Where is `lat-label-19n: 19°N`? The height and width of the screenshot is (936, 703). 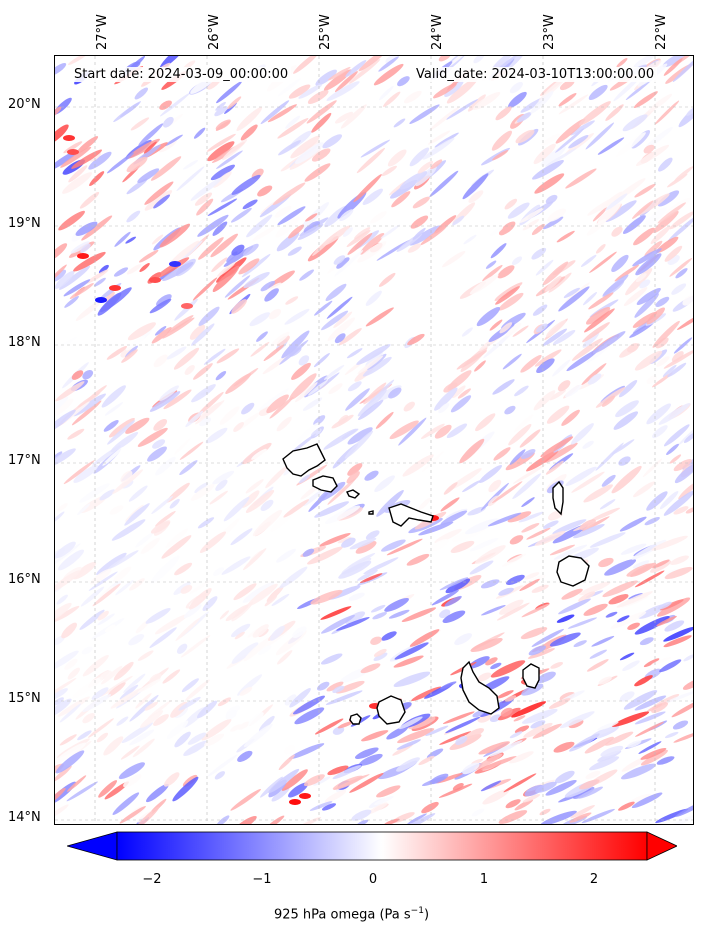
lat-label-19n: 19°N is located at coordinates (24, 223).